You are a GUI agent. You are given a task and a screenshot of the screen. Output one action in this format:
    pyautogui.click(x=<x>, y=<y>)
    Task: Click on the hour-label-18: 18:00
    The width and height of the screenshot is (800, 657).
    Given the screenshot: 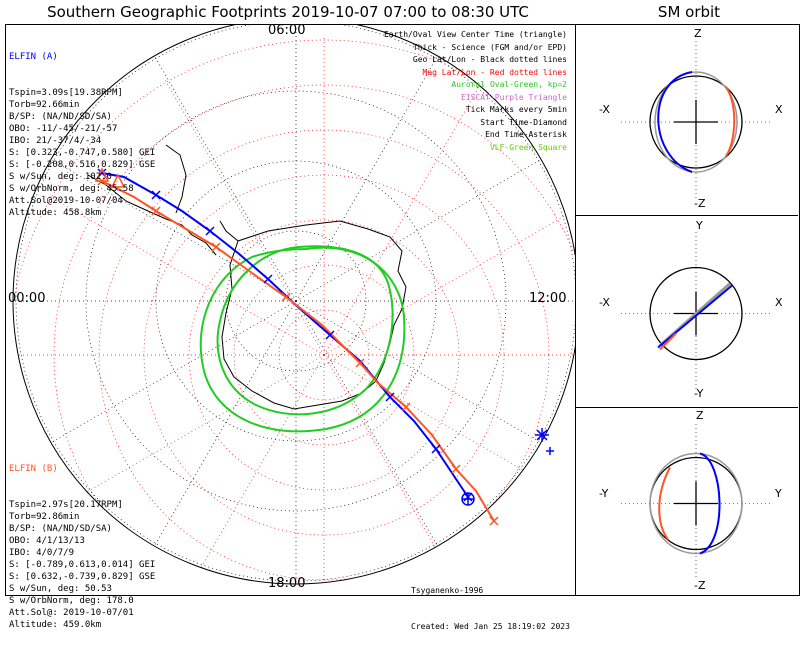 What is the action you would take?
    pyautogui.click(x=287, y=583)
    